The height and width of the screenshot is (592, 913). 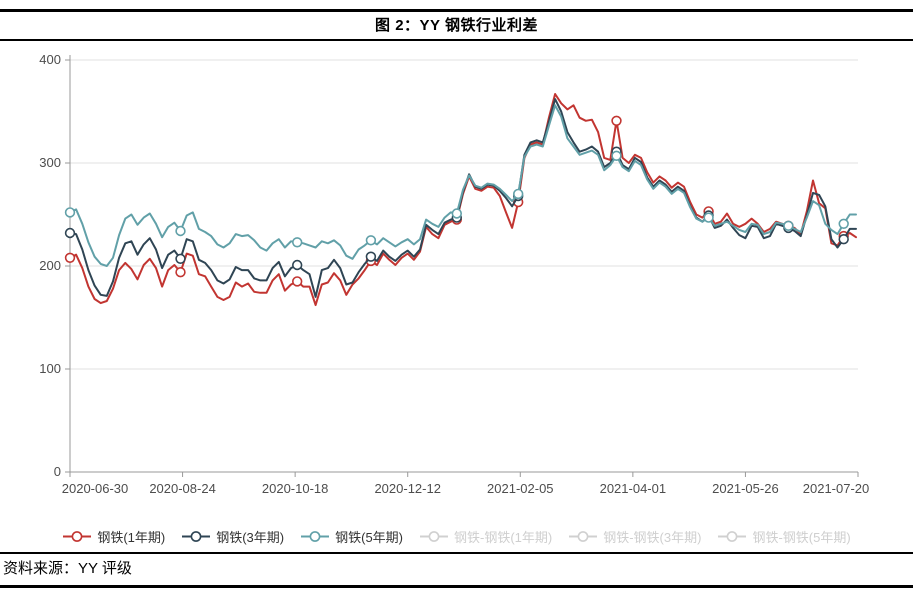 I want to click on y-tick-label: 300, so click(x=50, y=162).